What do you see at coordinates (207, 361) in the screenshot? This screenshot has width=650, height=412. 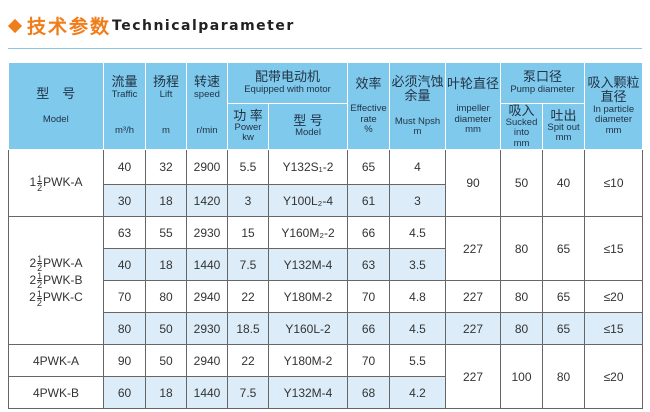 I see `cell: 2940` at bounding box center [207, 361].